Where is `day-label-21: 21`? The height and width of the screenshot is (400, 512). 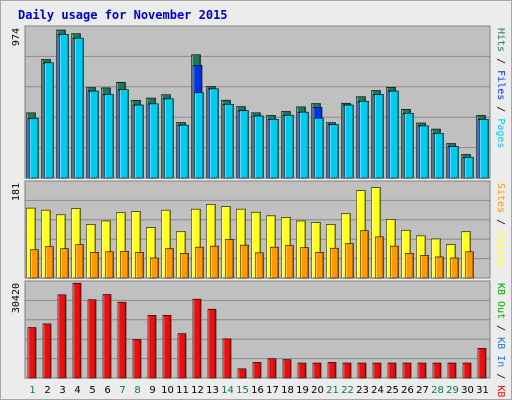 day-label-21: 21 is located at coordinates (332, 390).